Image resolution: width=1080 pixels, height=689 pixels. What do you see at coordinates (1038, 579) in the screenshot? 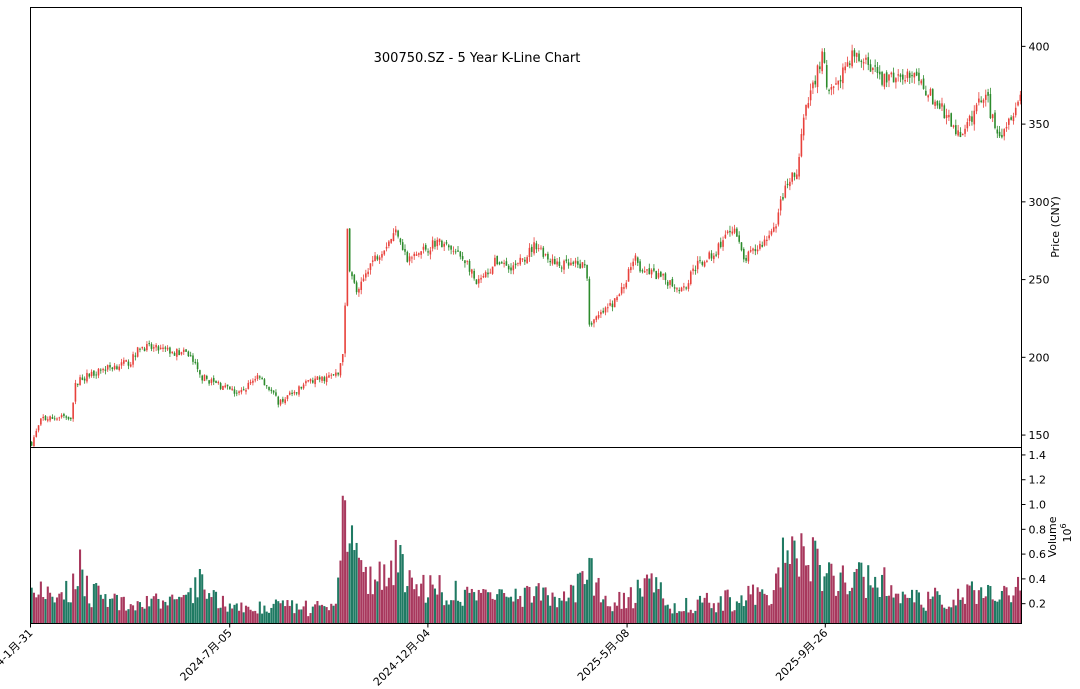
I see `volume-tick-label: 0.4` at bounding box center [1038, 579].